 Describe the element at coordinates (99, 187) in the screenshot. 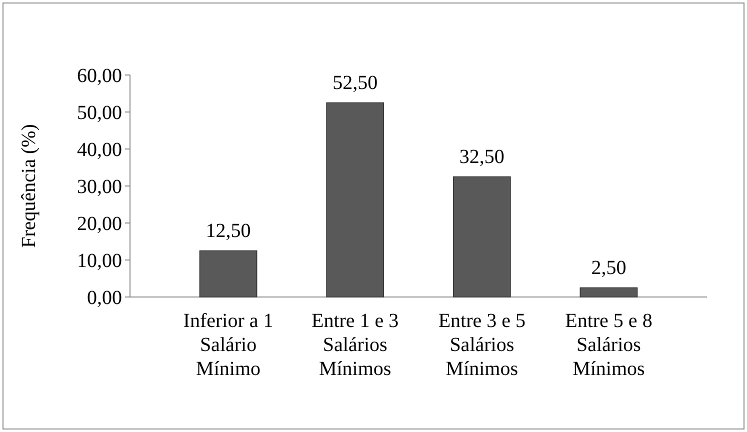

I see `y-tick-label: 30,00` at that location.